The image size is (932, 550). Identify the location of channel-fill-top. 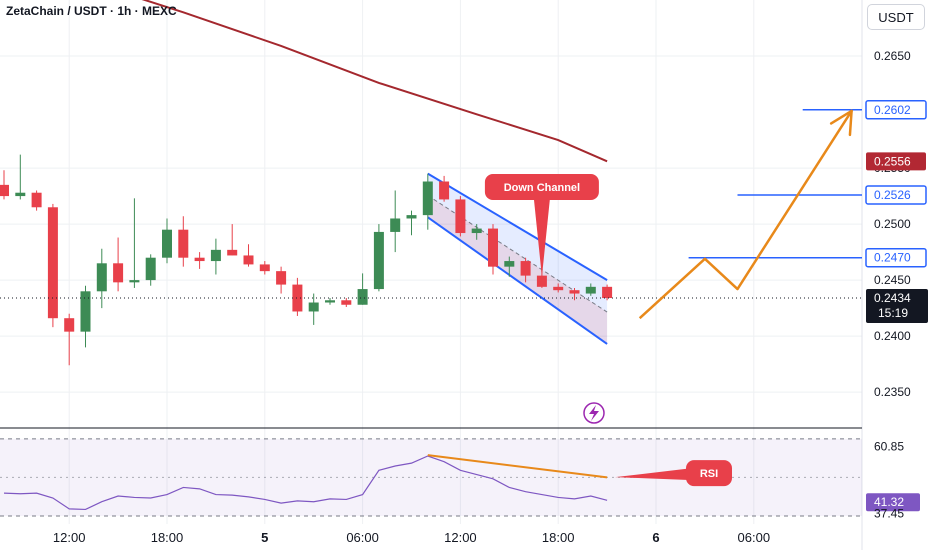
(517, 258).